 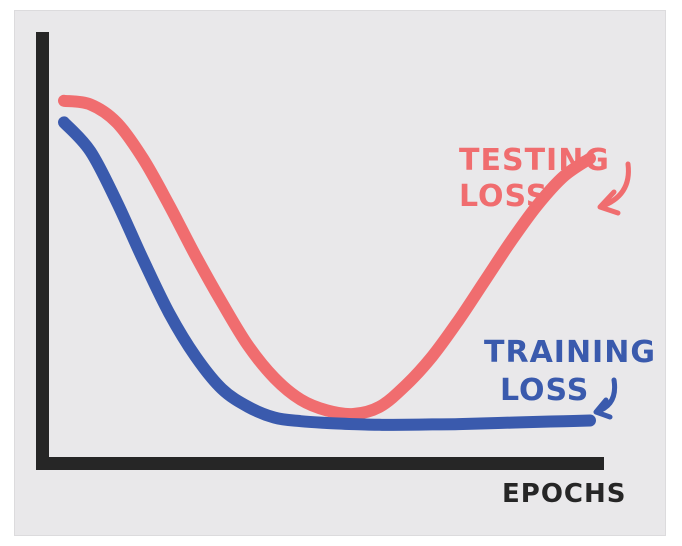 I want to click on training-loss-arrow-icon, so click(x=605, y=398).